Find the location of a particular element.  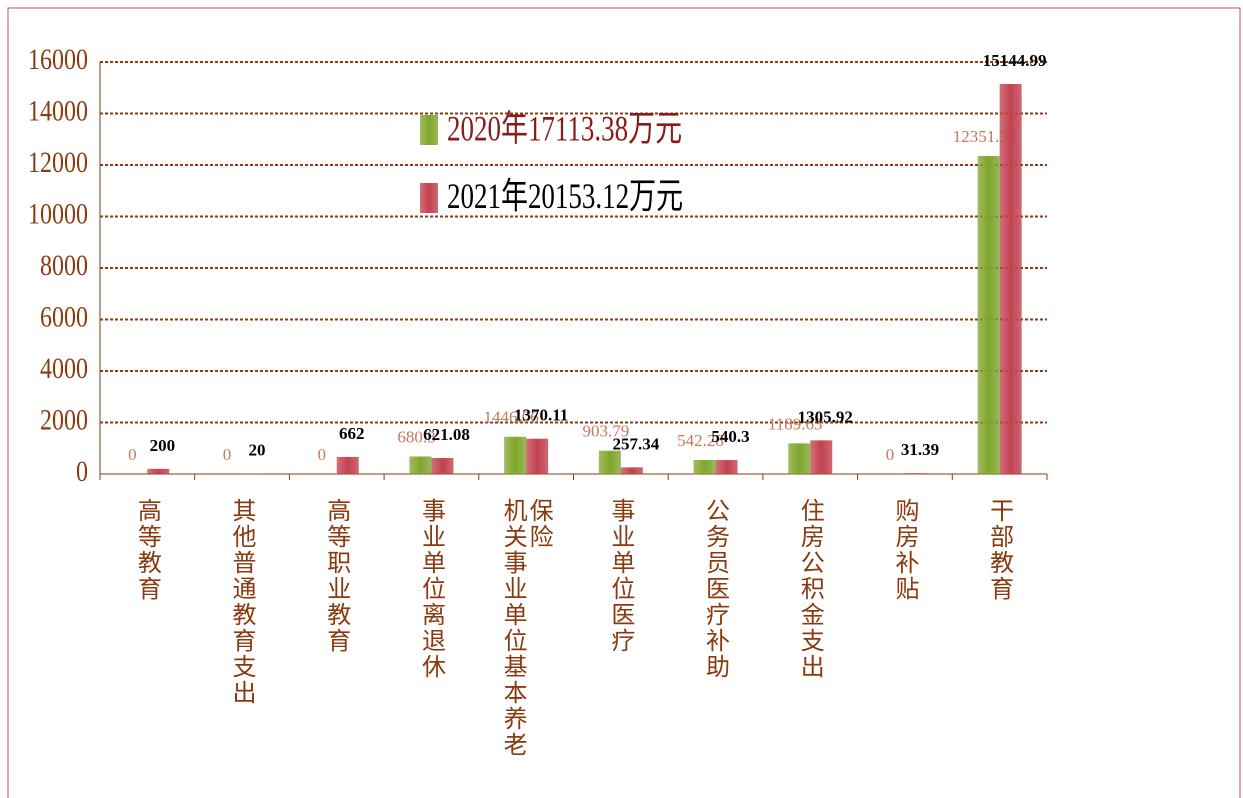

data-label: 540.3 is located at coordinates (730, 436).